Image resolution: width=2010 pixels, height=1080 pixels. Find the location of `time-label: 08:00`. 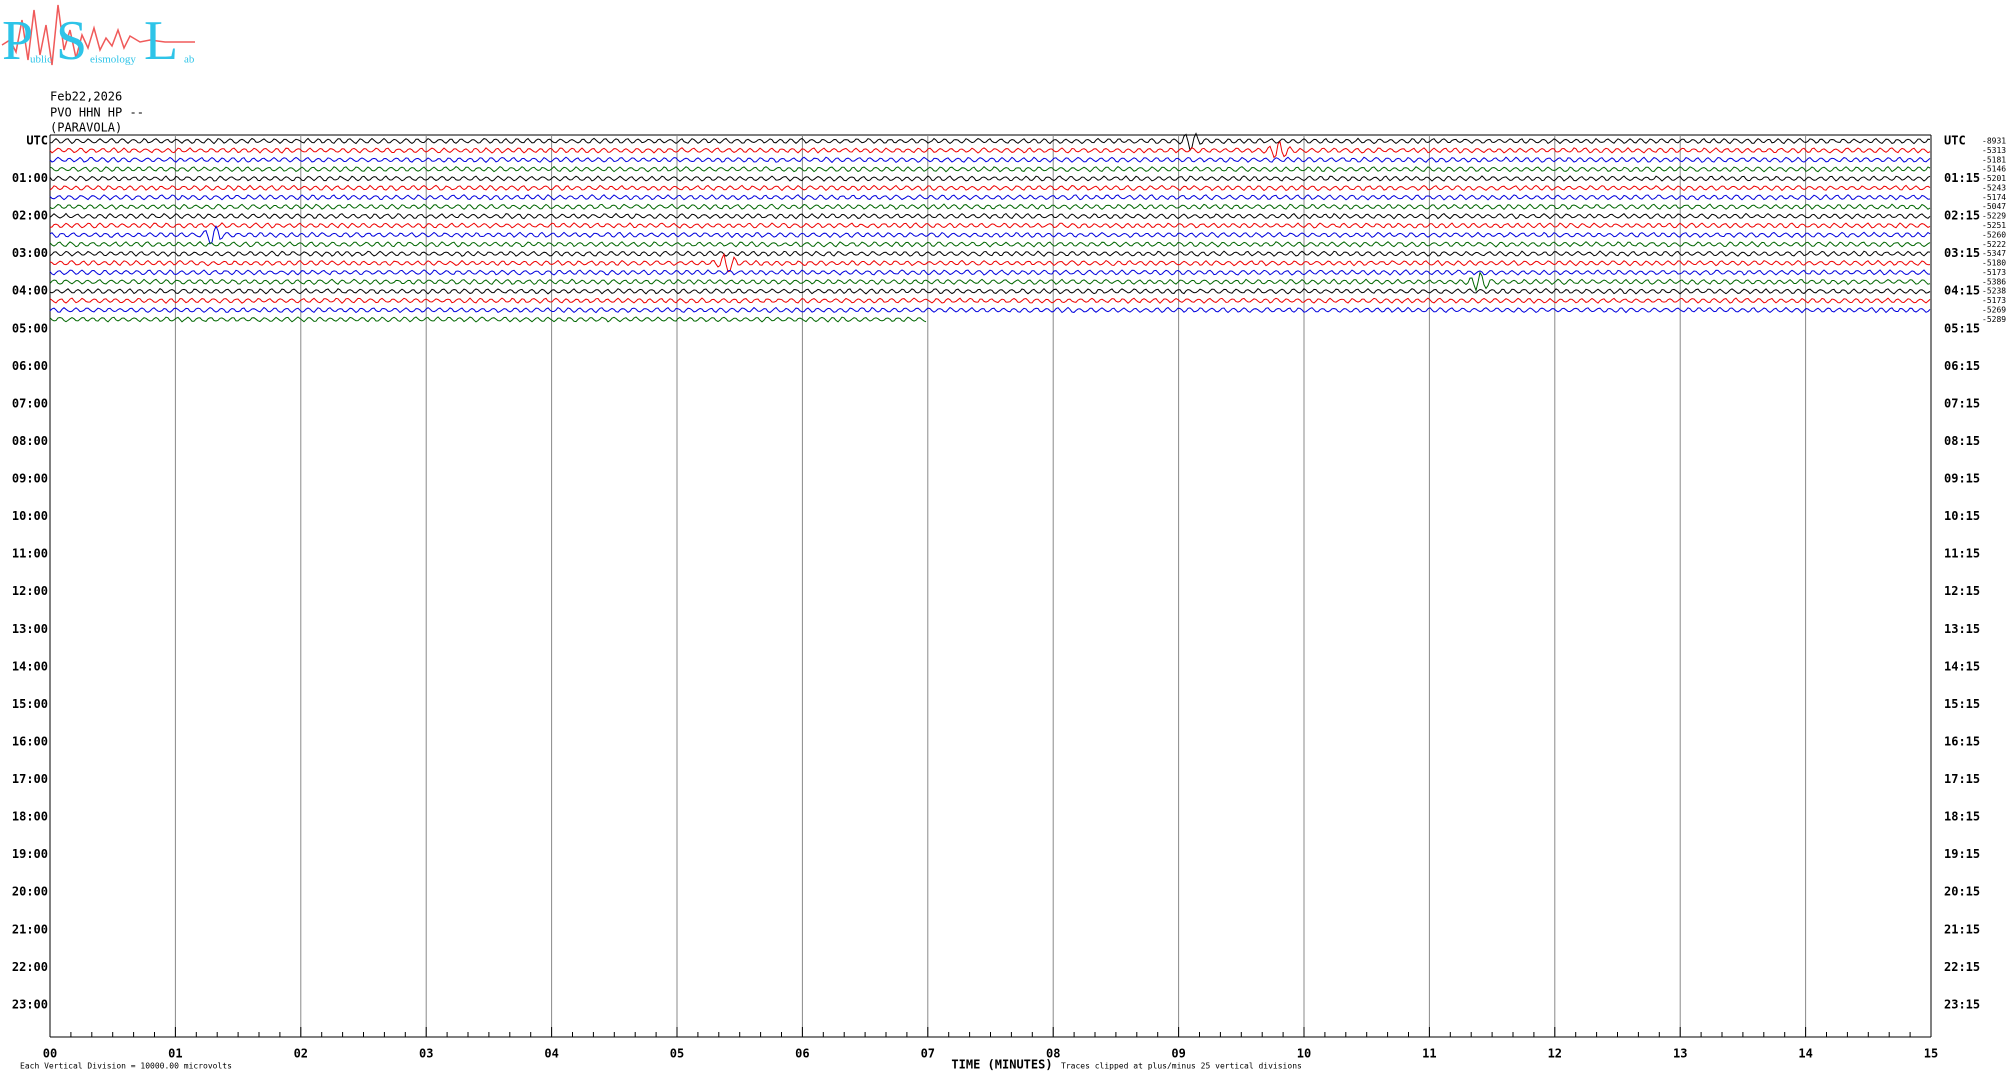

time-label: 08:00 is located at coordinates (30, 441).